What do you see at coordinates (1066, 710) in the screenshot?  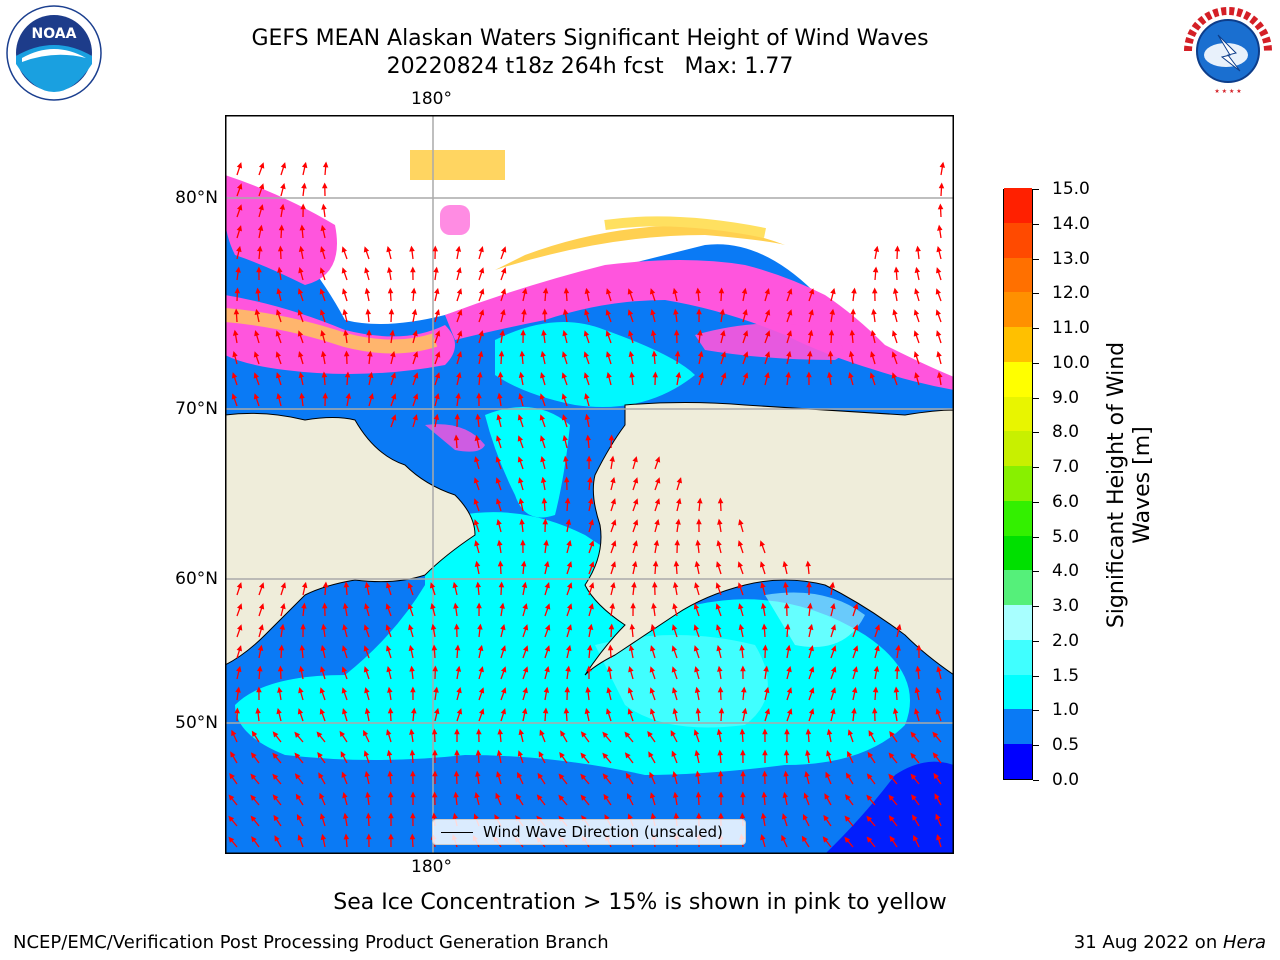 I see `colorbar-tick-label: 1.0` at bounding box center [1066, 710].